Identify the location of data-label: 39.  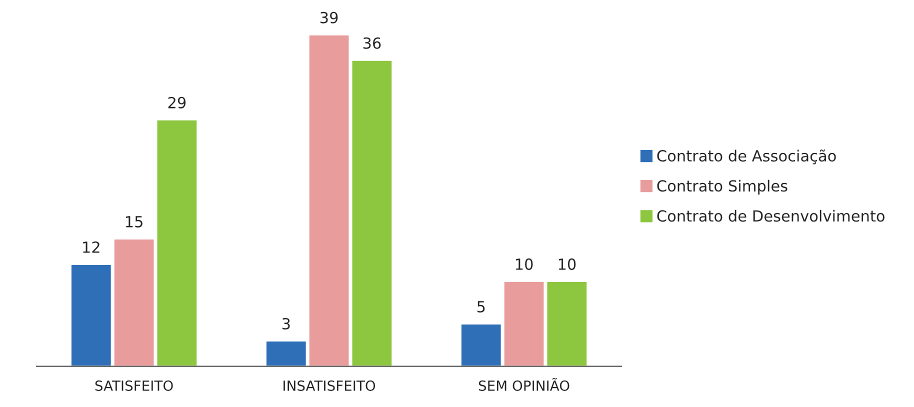
(329, 18).